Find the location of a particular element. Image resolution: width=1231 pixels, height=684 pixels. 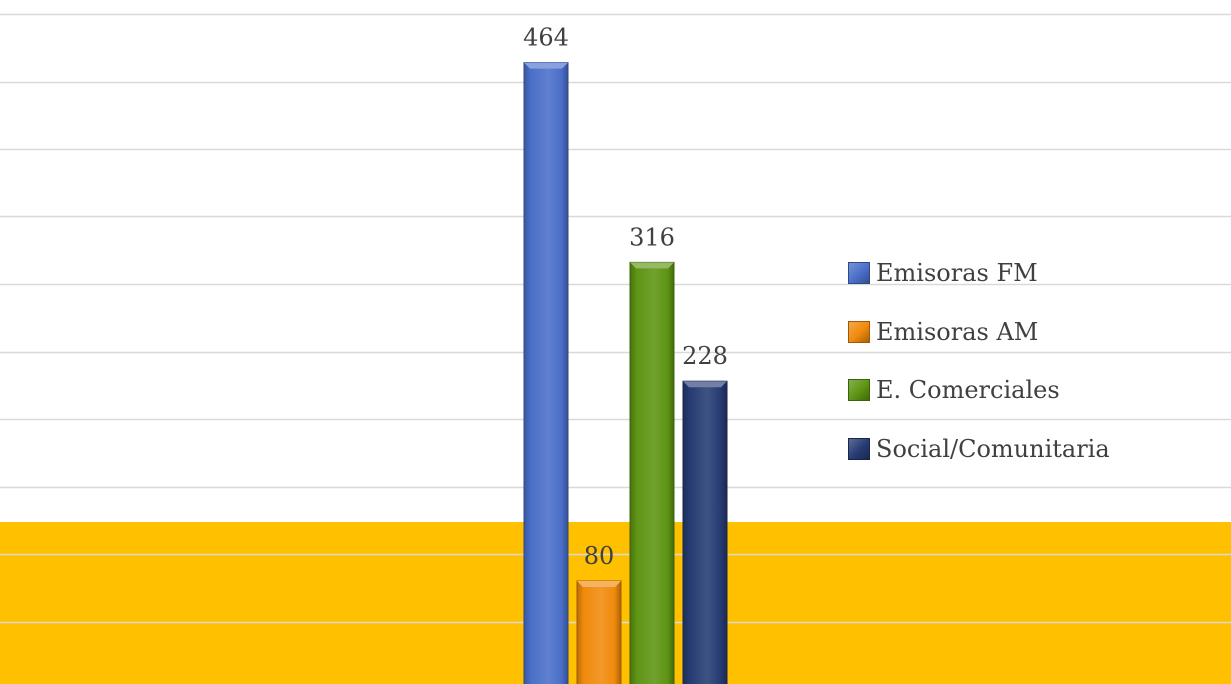

data-label-e-comerciales: 316 is located at coordinates (652, 237).